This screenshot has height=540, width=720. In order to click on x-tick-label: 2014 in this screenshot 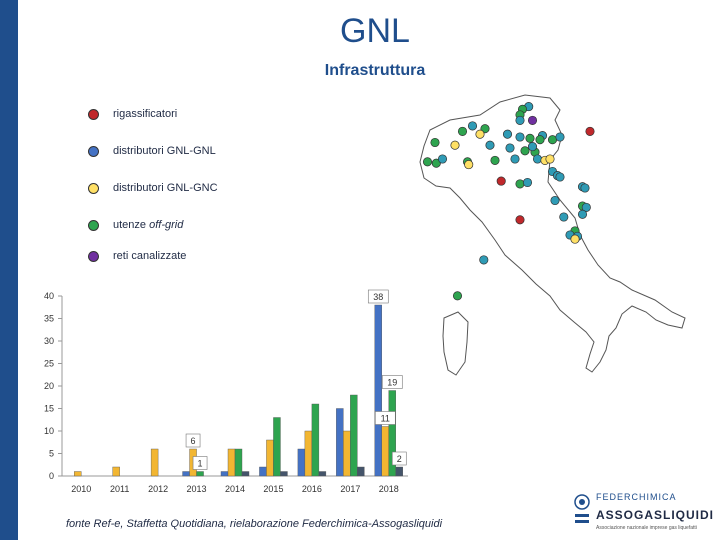, I will do `click(235, 489)`.